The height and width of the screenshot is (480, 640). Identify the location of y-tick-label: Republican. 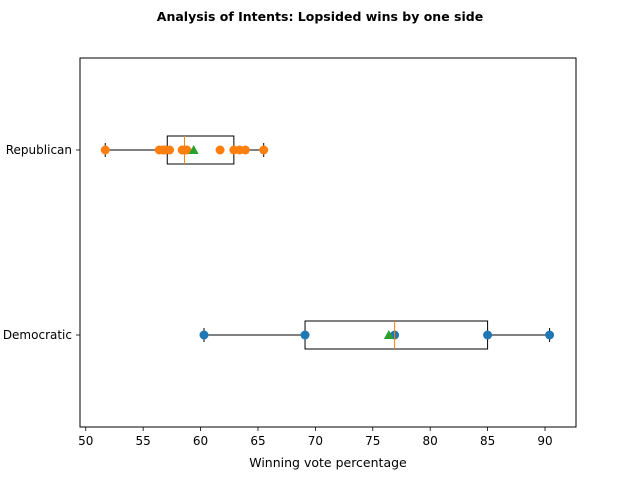
(39, 150).